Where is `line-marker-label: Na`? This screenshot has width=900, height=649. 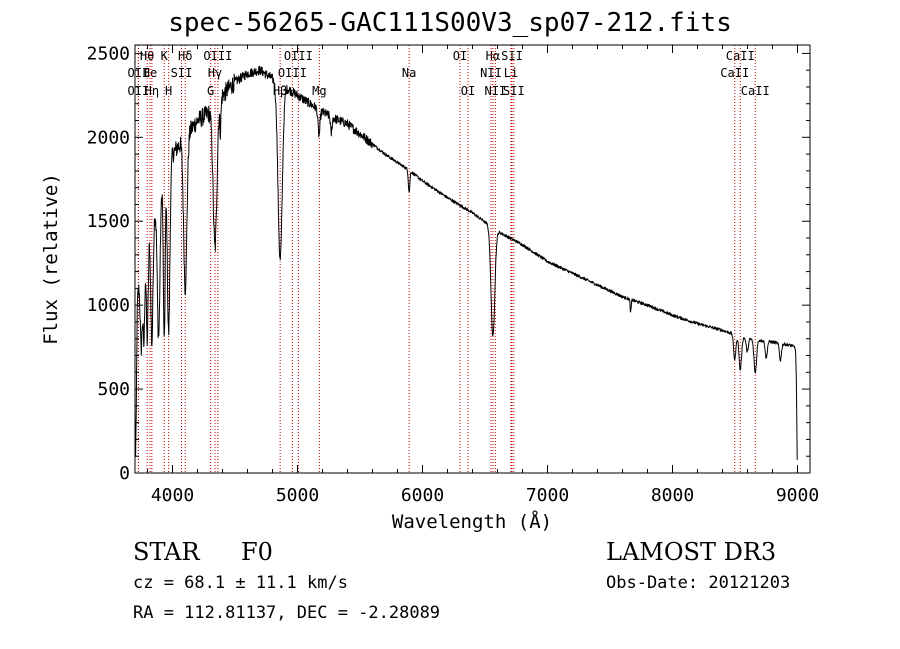 line-marker-label: Na is located at coordinates (409, 73).